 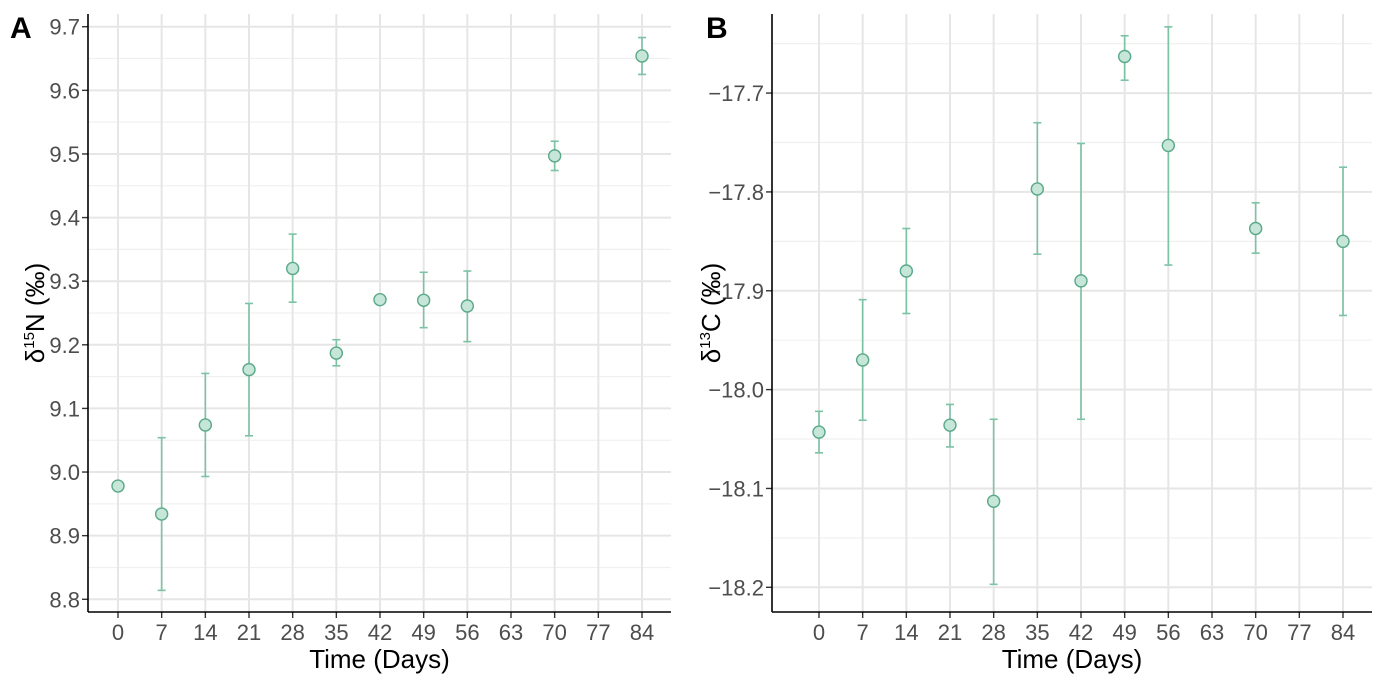 What do you see at coordinates (21, 28) in the screenshot?
I see `panel-label: A` at bounding box center [21, 28].